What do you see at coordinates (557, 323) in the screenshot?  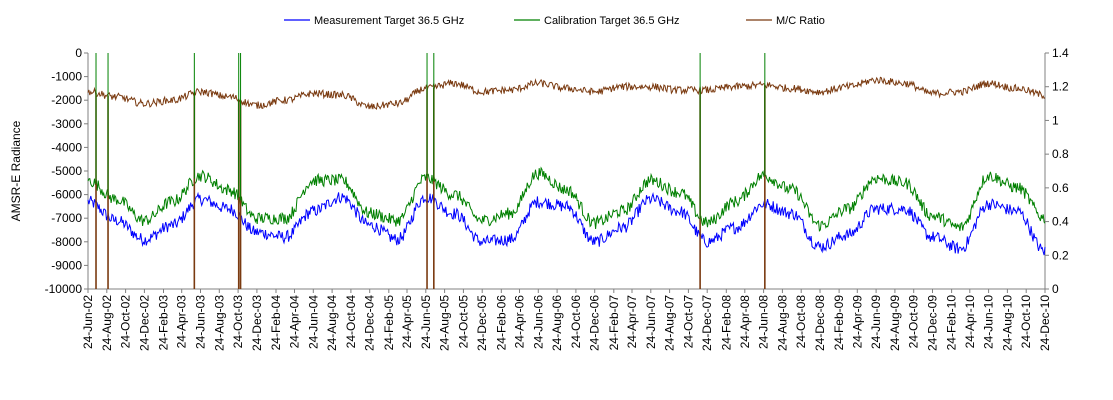 I see `x-tick-label: 24-Aug-06` at bounding box center [557, 323].